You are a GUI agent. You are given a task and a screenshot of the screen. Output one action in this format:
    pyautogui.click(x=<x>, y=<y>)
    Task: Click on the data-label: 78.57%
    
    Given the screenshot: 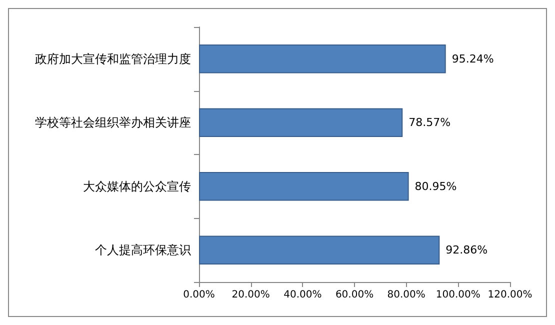 What is the action you would take?
    pyautogui.click(x=429, y=123)
    